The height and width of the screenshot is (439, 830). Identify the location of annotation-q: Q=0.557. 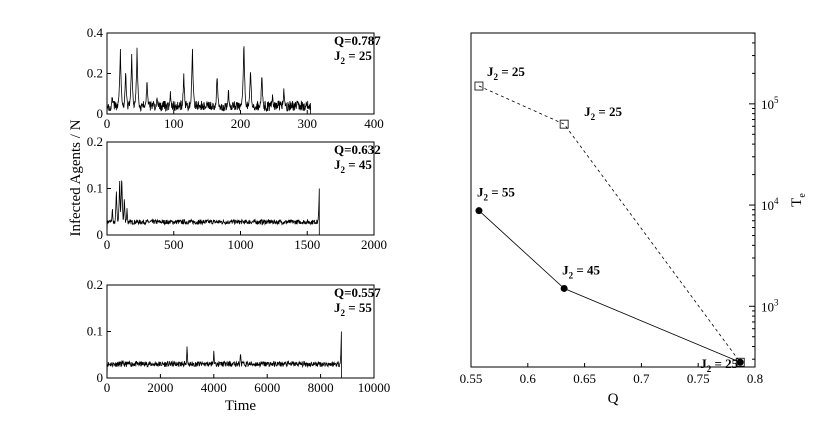
(357, 292).